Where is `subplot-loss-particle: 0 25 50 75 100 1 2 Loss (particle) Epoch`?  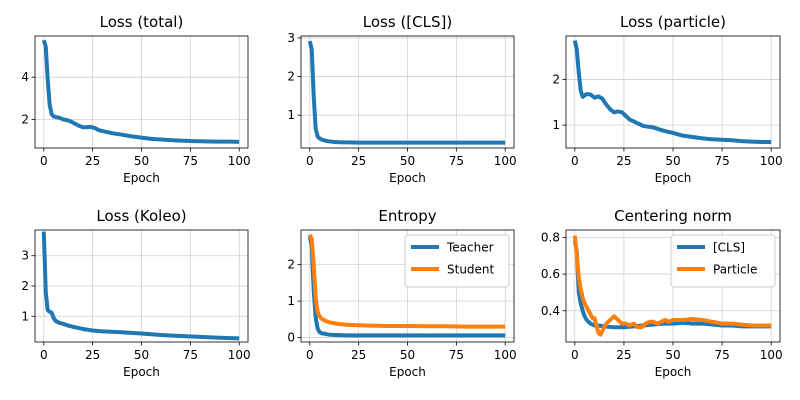
subplot-loss-particle: 0 25 50 75 100 1 2 Loss (particle) Epoch is located at coordinates (667, 99).